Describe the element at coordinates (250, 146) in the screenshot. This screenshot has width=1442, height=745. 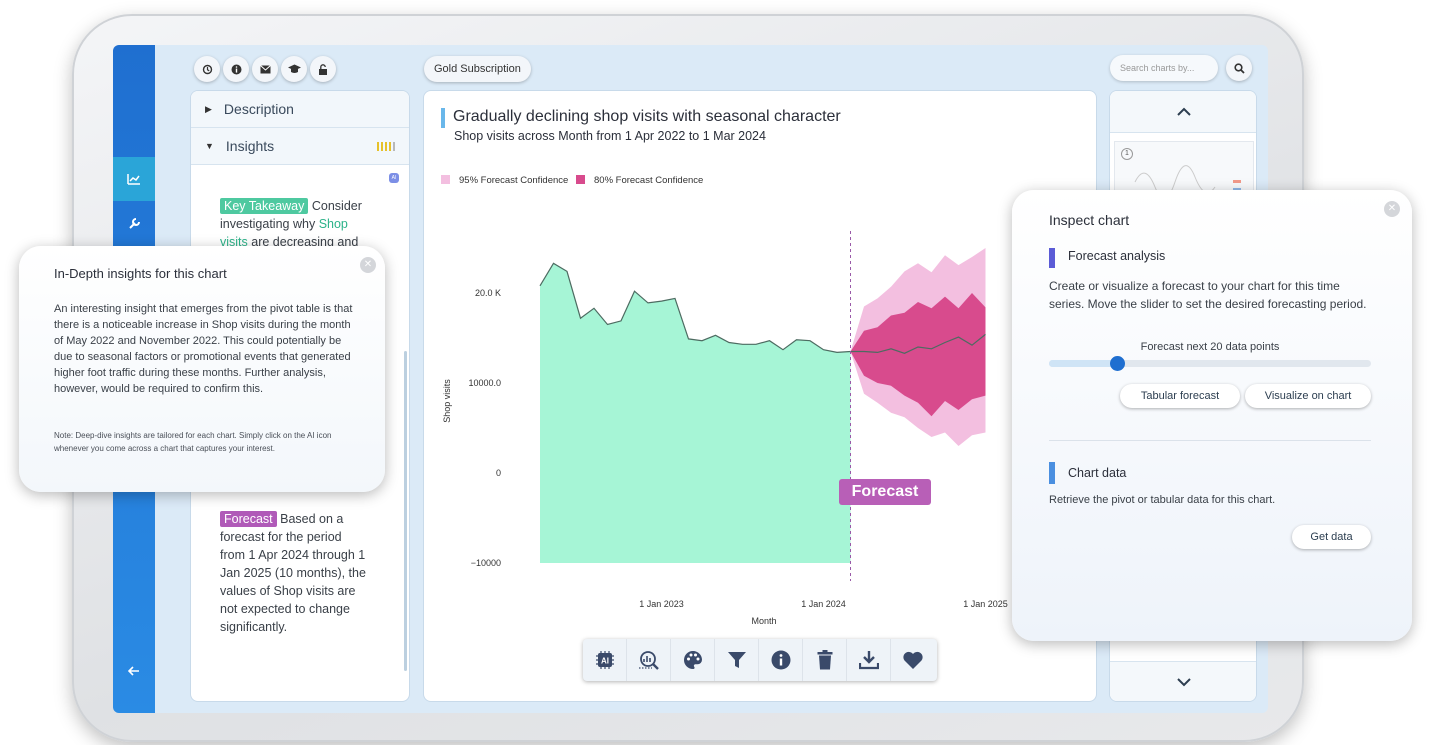
I see `insights-label: Insights` at that location.